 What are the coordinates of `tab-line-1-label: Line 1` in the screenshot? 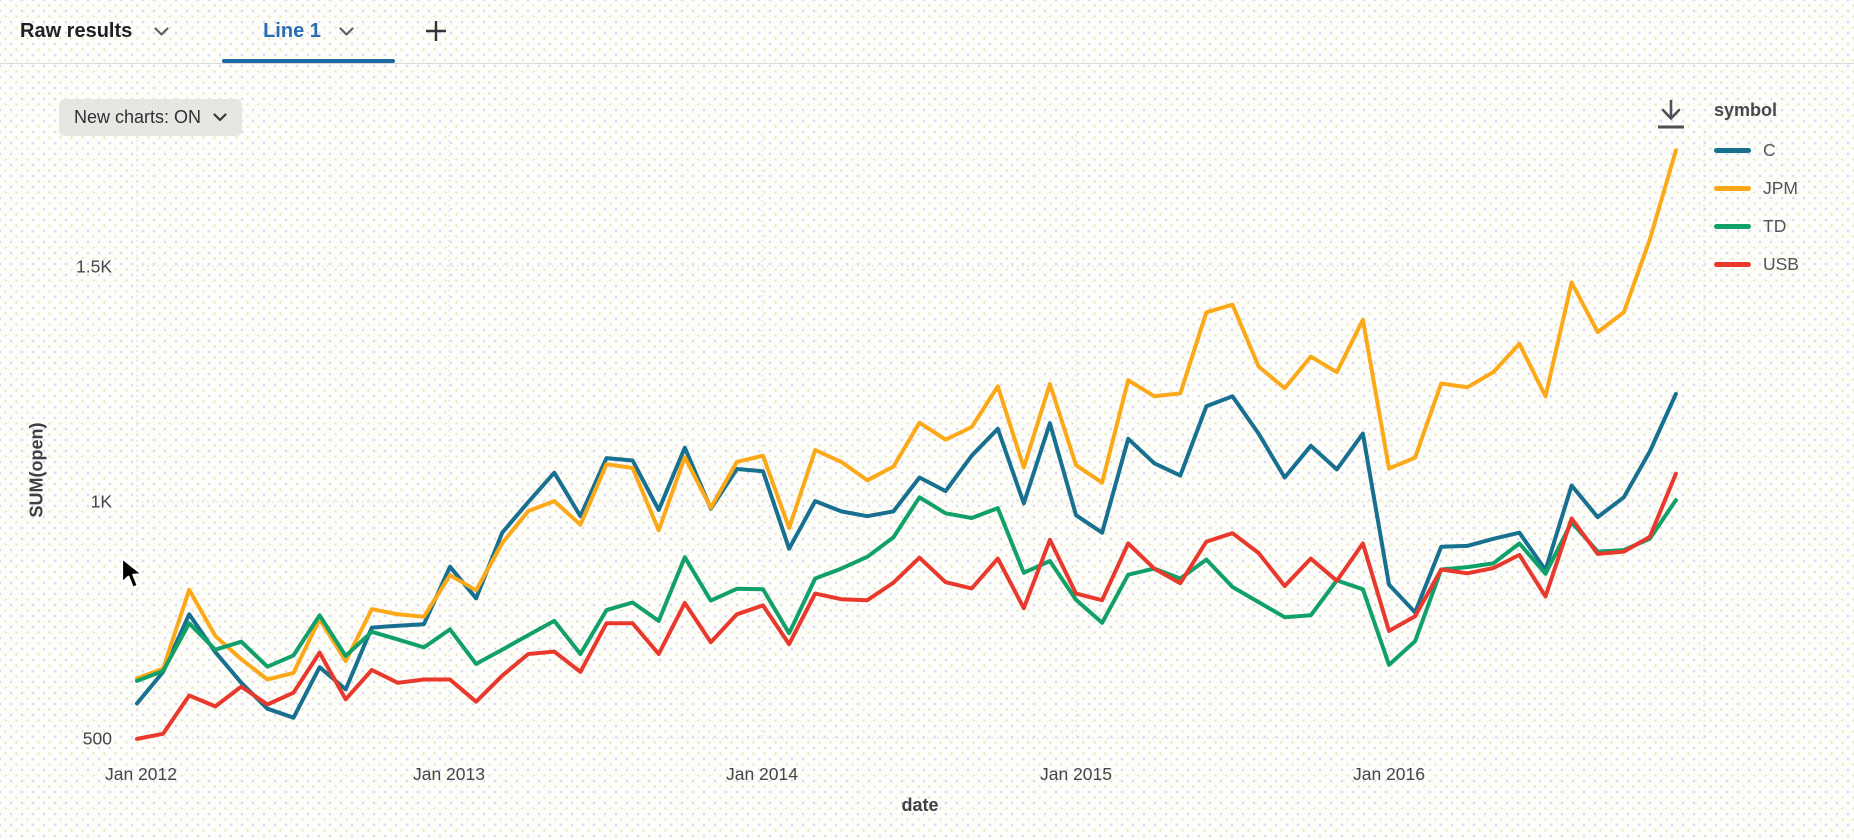 It's located at (292, 31).